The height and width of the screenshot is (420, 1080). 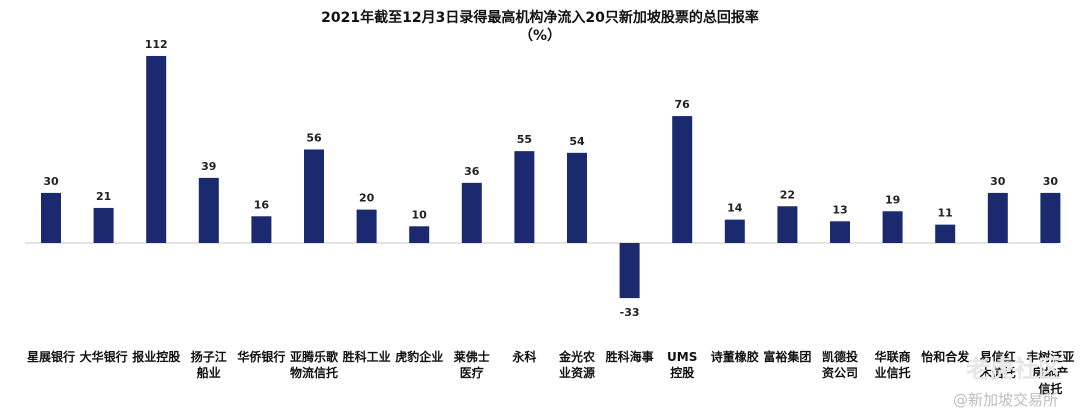 I want to click on category-label-line: 业资源, so click(x=577, y=372).